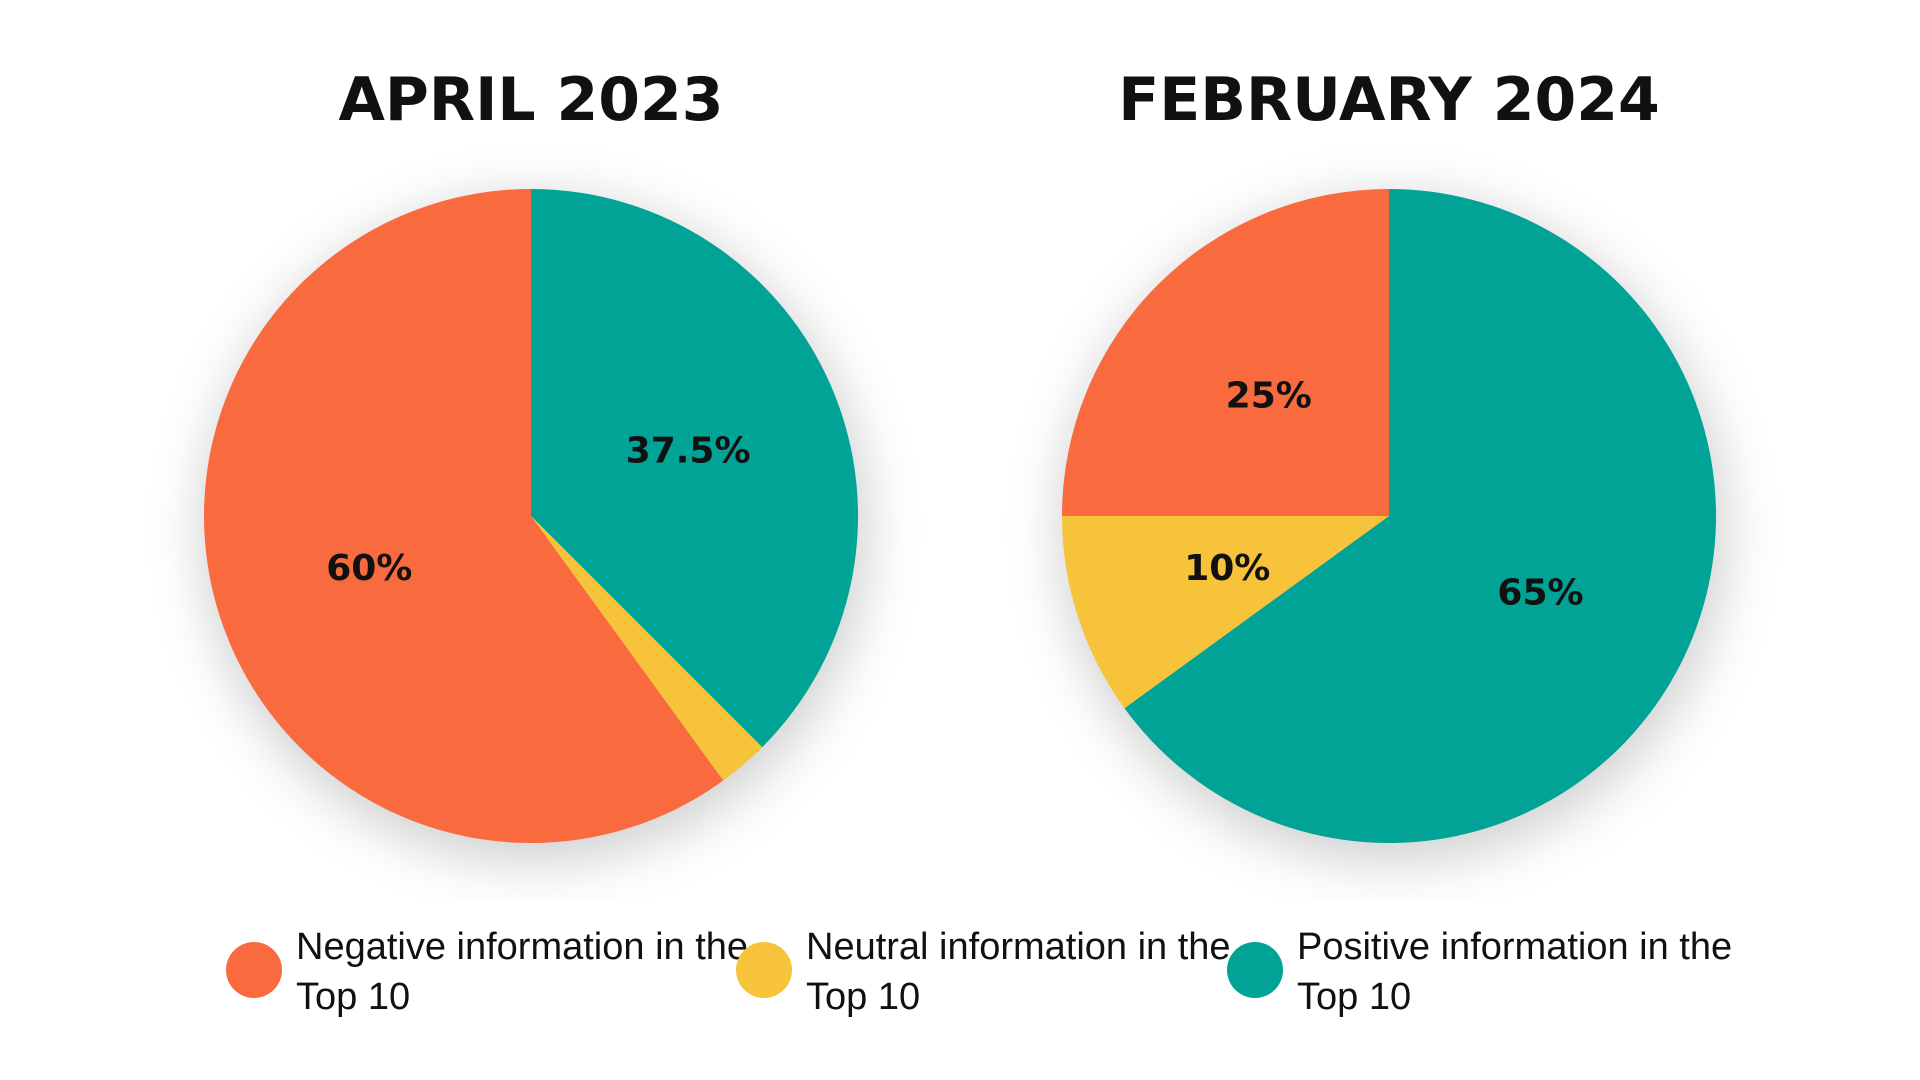 This screenshot has height=1080, width=1920. I want to click on legend-swatch-negative, so click(254, 970).